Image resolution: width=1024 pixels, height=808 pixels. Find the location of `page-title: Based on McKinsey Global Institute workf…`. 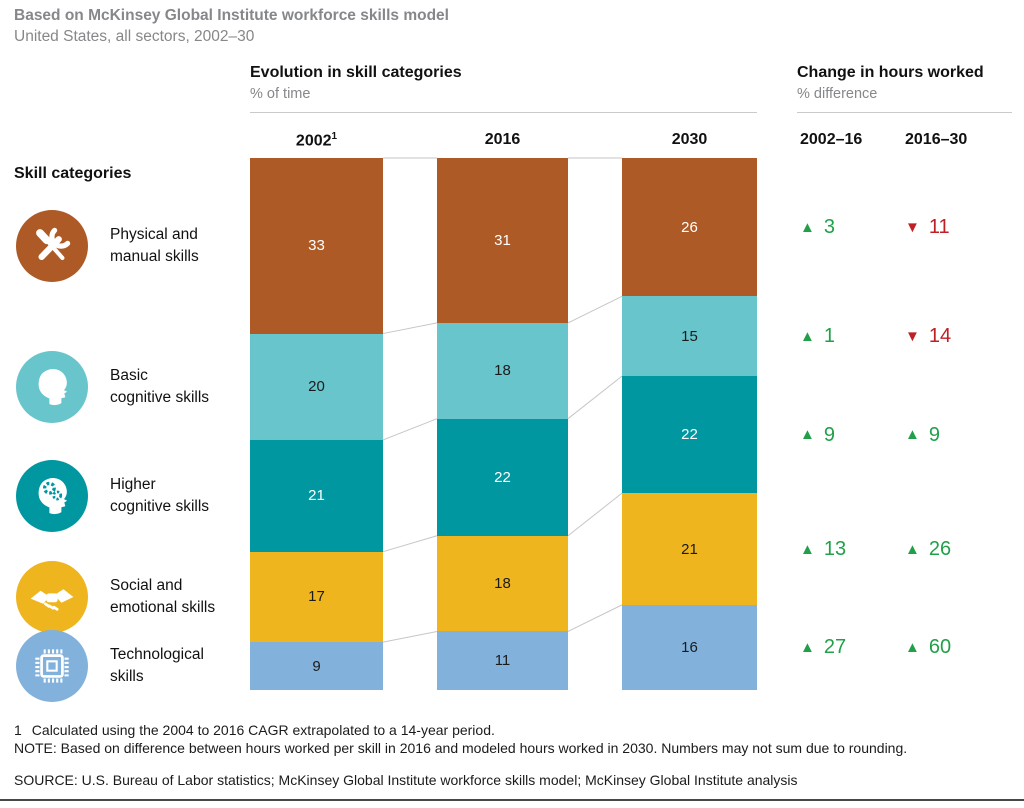

page-title: Based on McKinsey Global Institute workf… is located at coordinates (231, 15).